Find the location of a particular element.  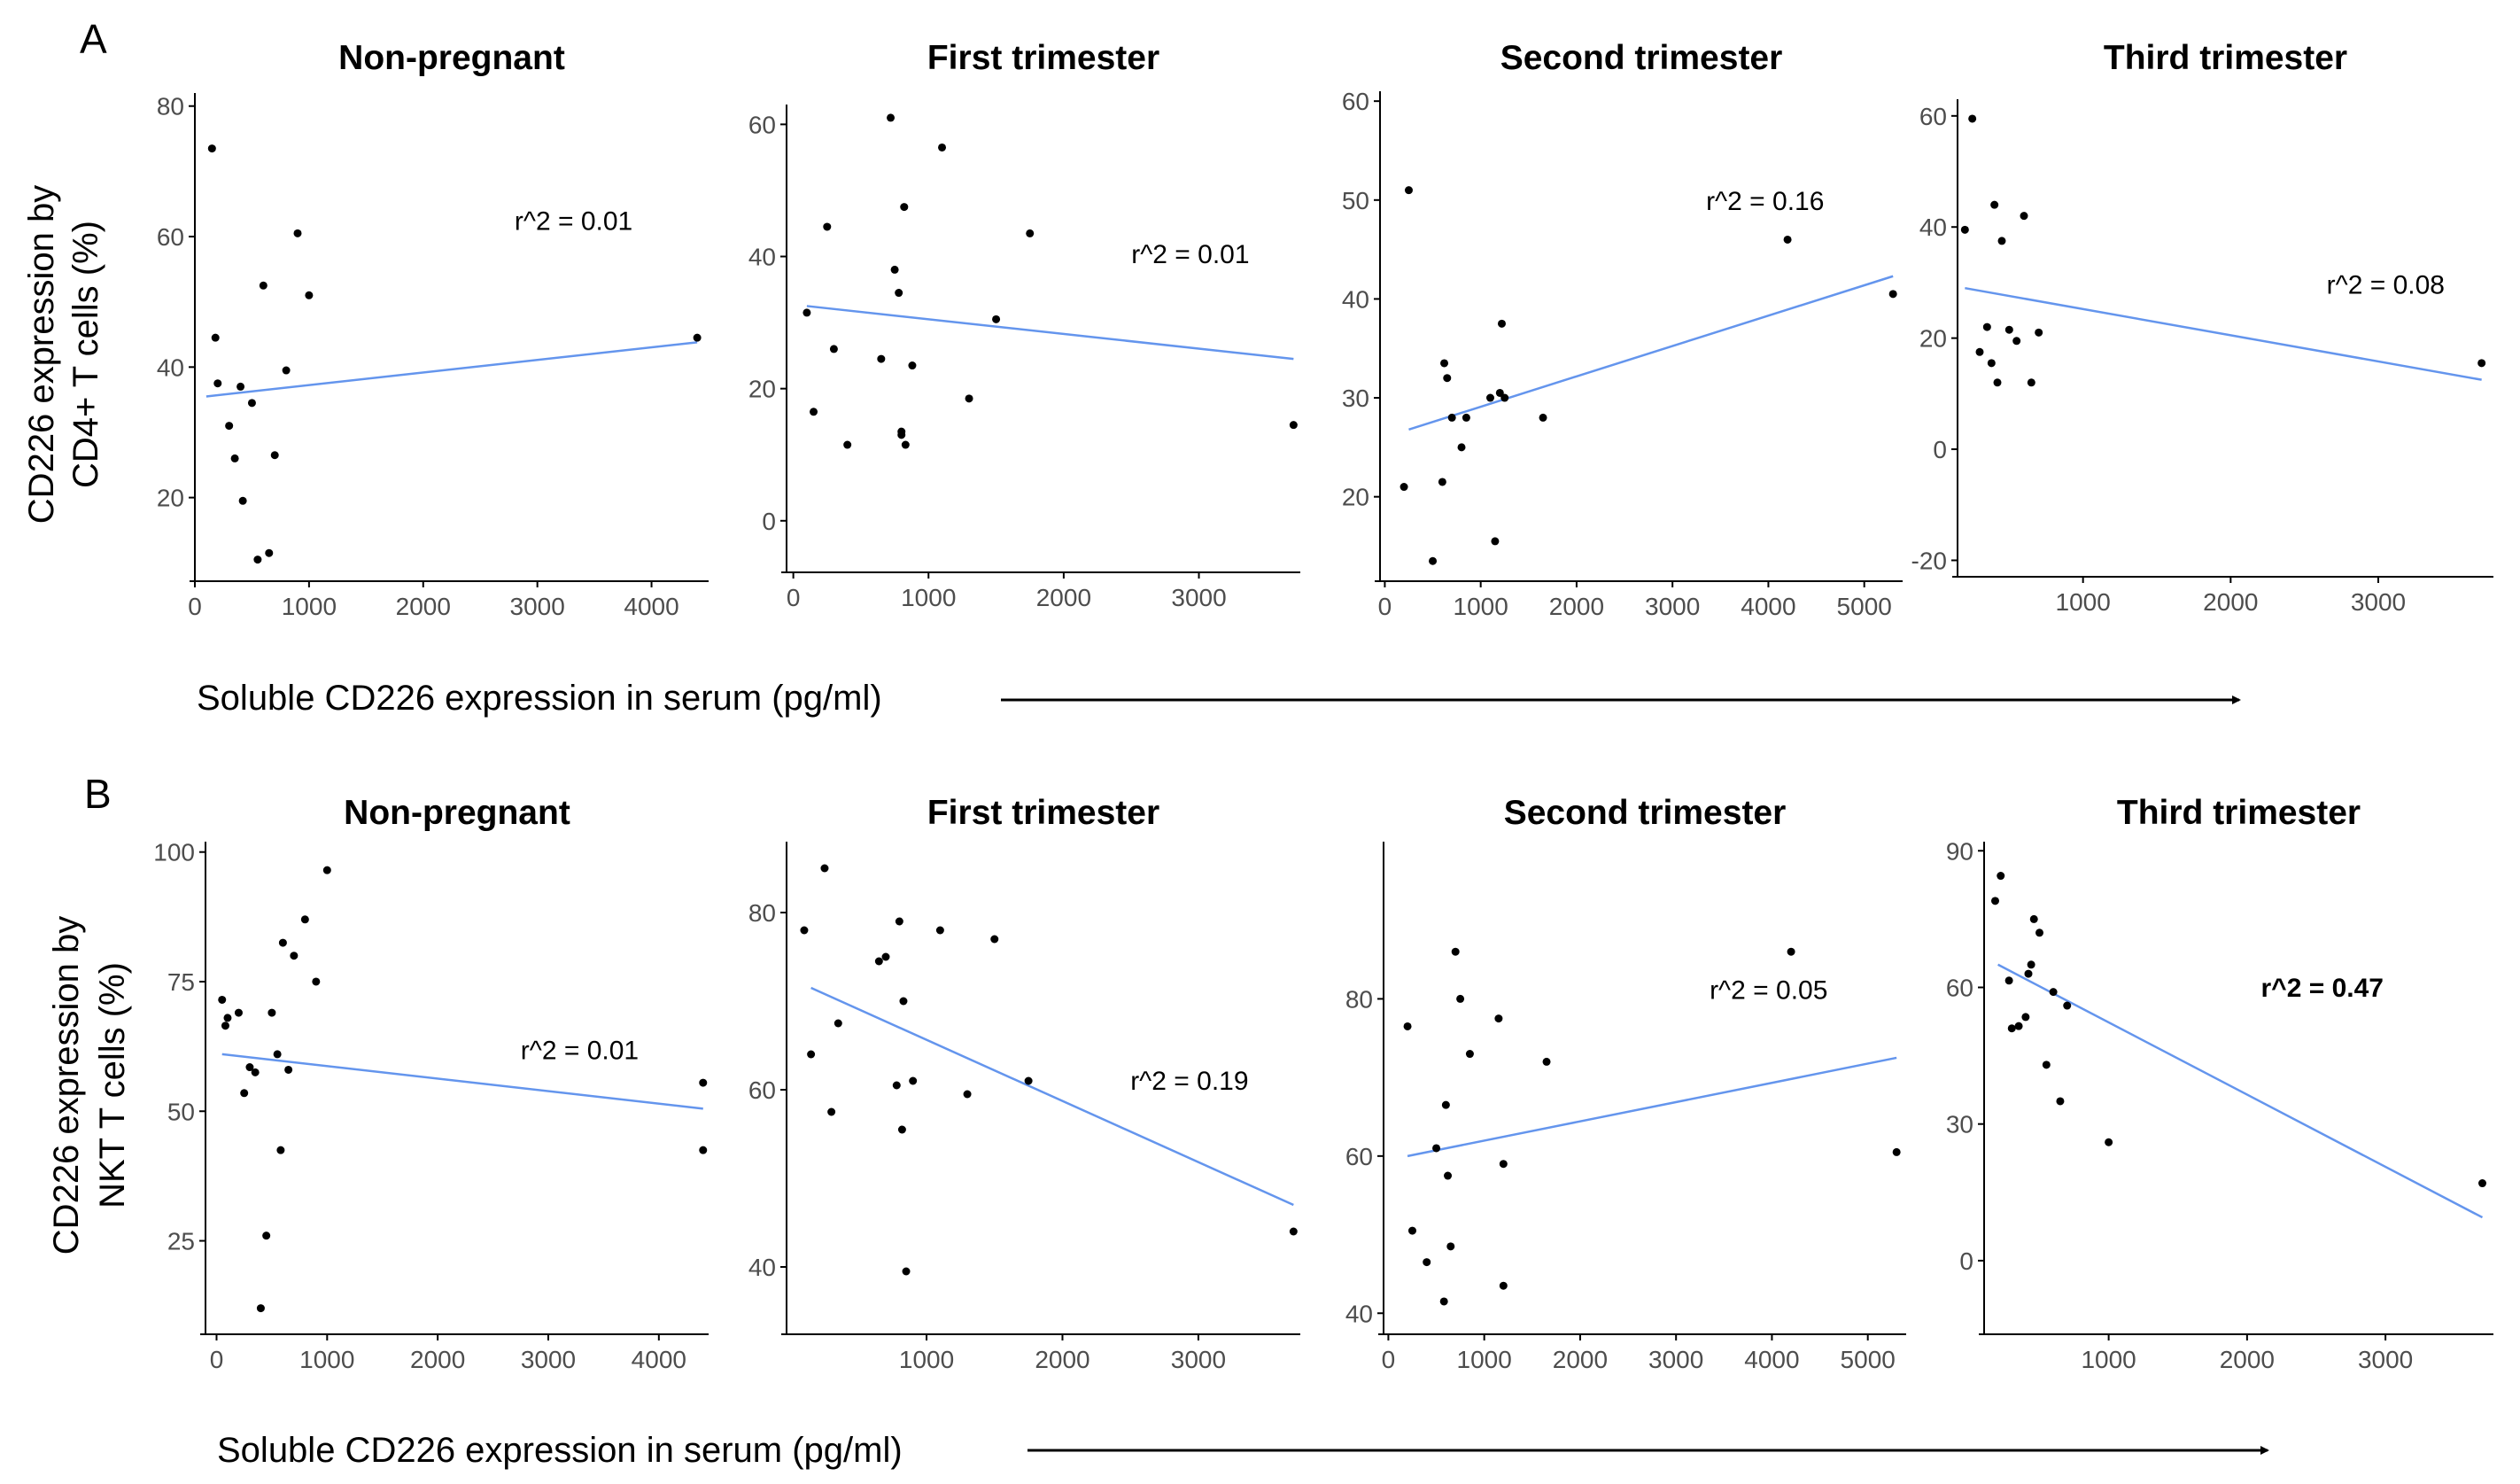

y-tick-label: 25 is located at coordinates (181, 1241).